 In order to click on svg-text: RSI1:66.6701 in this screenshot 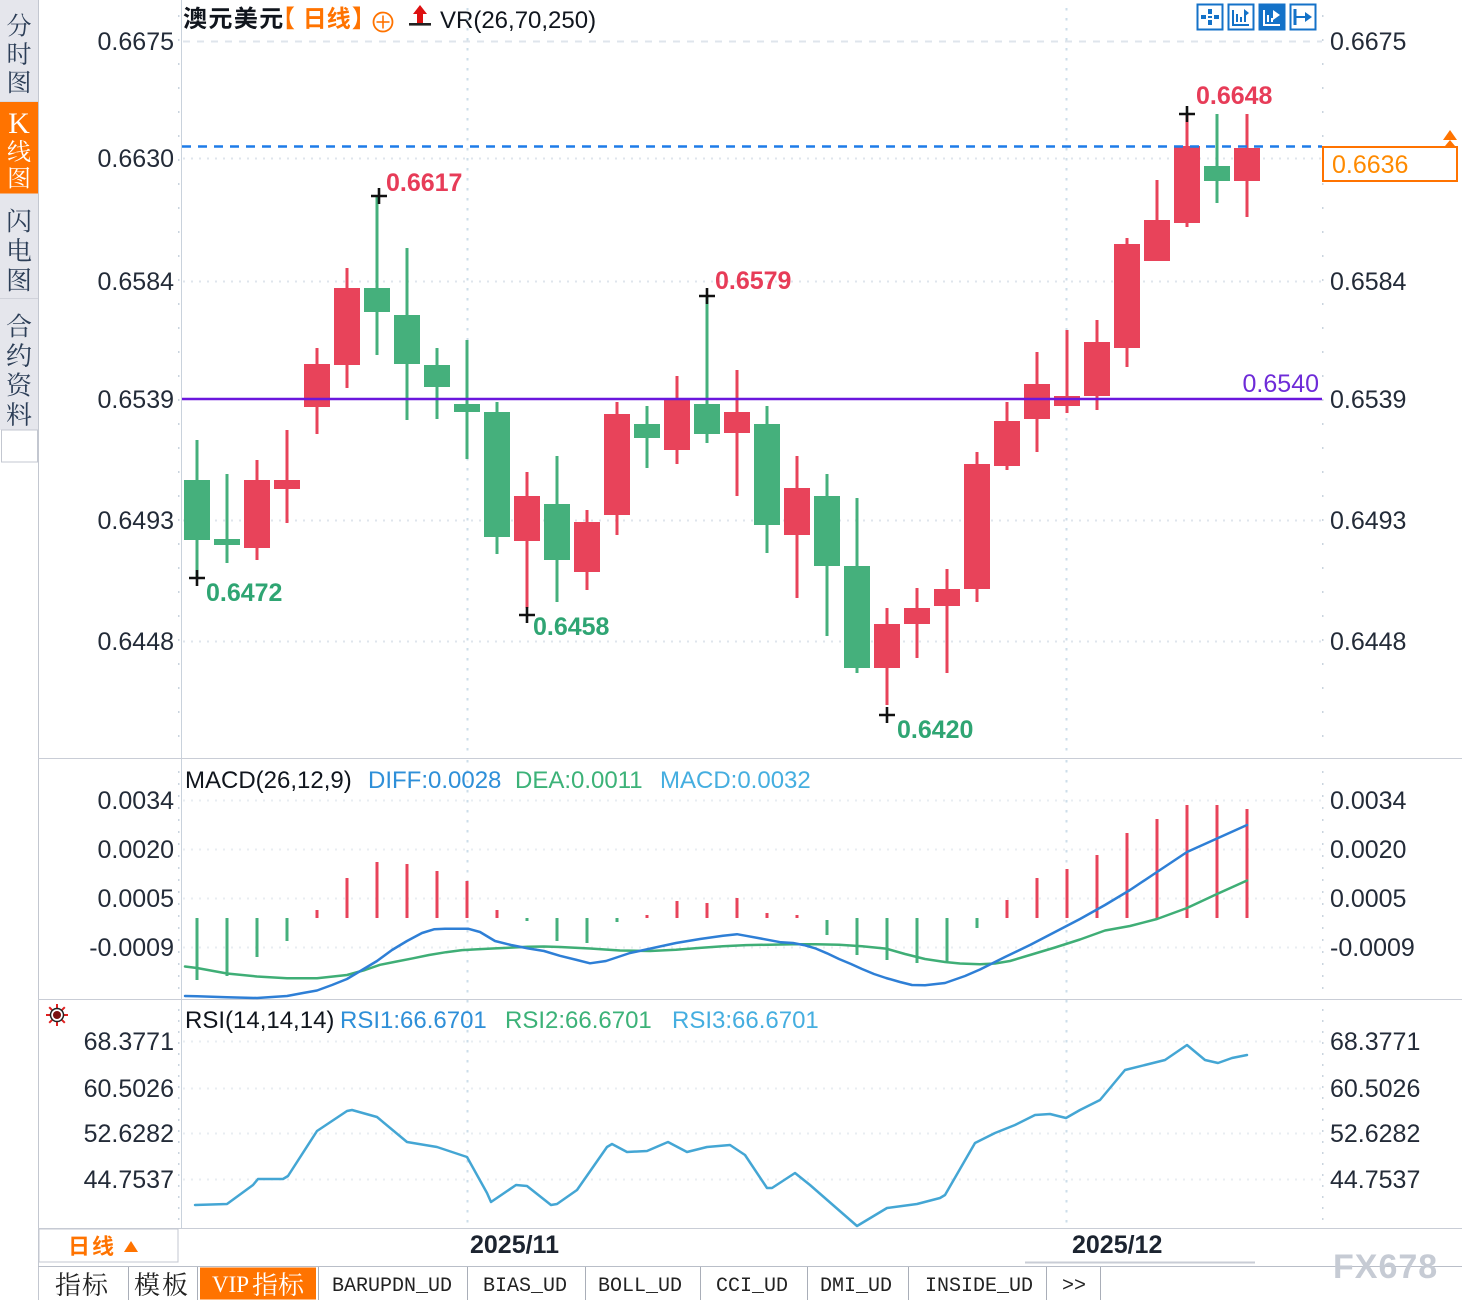, I will do `click(413, 1020)`.